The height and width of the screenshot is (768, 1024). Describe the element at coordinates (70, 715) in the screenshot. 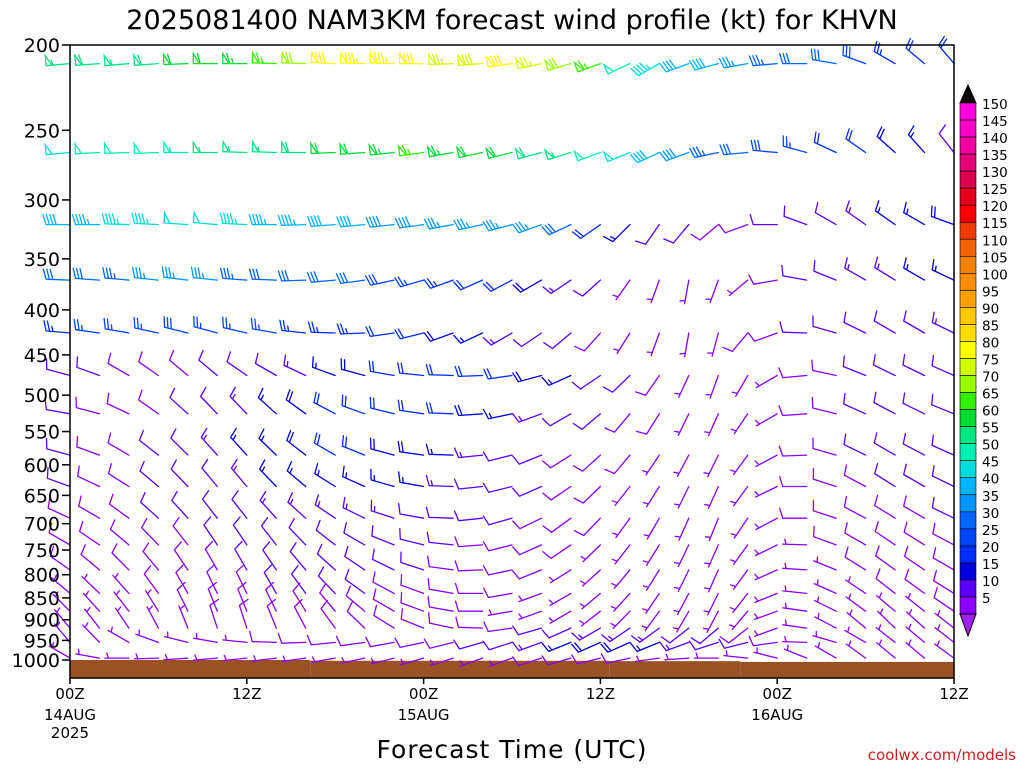

I see `time-tick-sublabel: 14AUG` at that location.